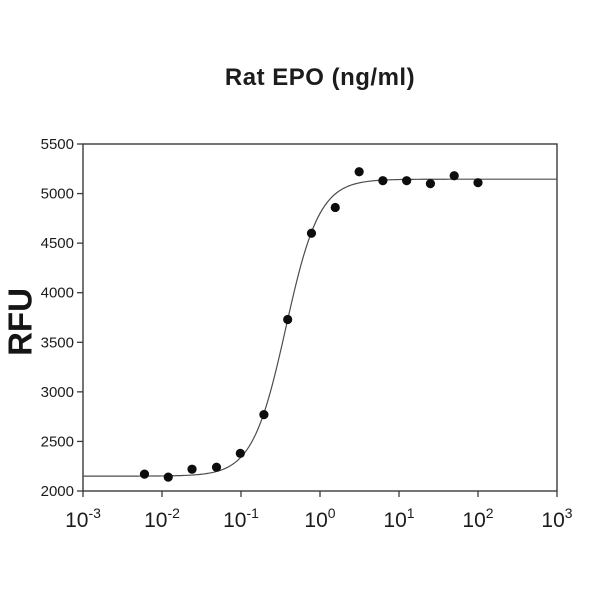  What do you see at coordinates (319, 518) in the screenshot?
I see `x-tick-label: 10⁰` at bounding box center [319, 518].